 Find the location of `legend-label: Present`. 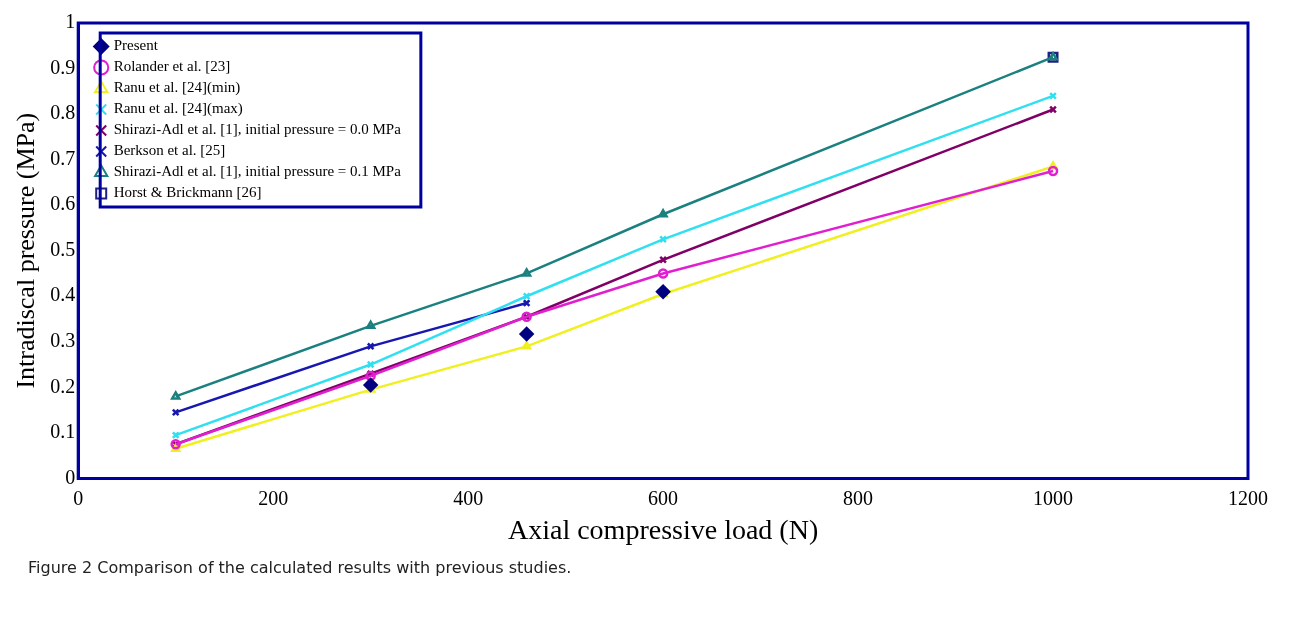

legend-label: Present is located at coordinates (136, 45).